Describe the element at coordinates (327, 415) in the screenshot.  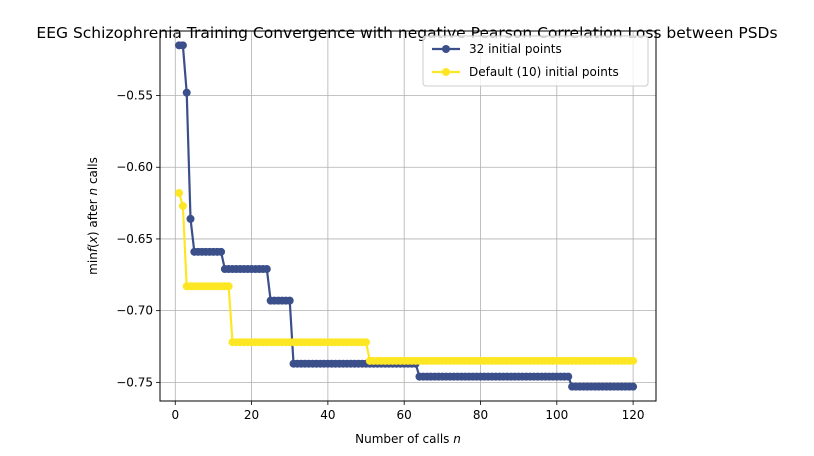
I see `x-tick-label: 40` at that location.